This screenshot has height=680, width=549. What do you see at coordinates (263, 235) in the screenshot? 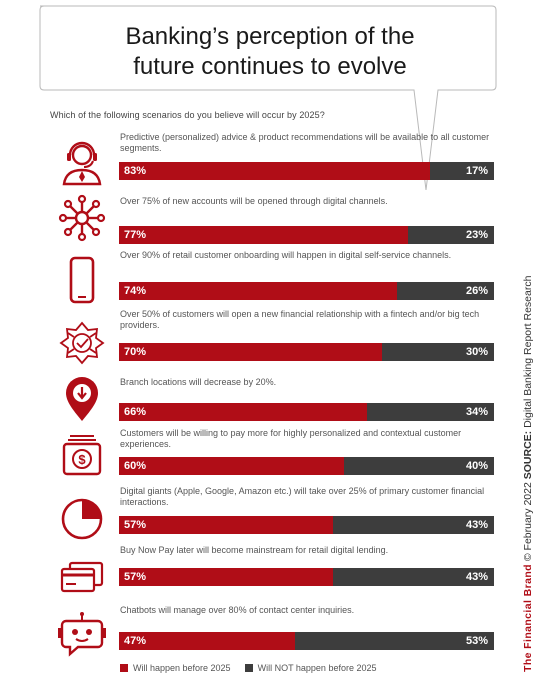
I see `bar-segment-will: 77%` at bounding box center [263, 235].